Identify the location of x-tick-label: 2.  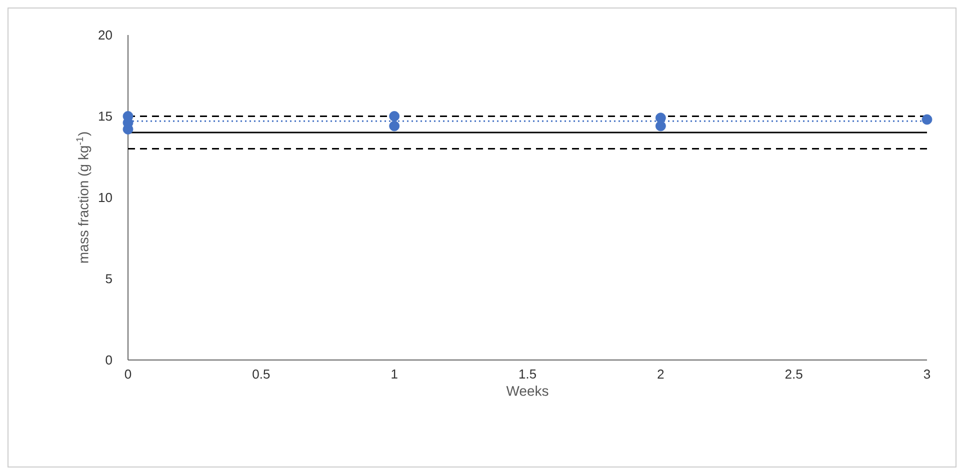
(661, 374).